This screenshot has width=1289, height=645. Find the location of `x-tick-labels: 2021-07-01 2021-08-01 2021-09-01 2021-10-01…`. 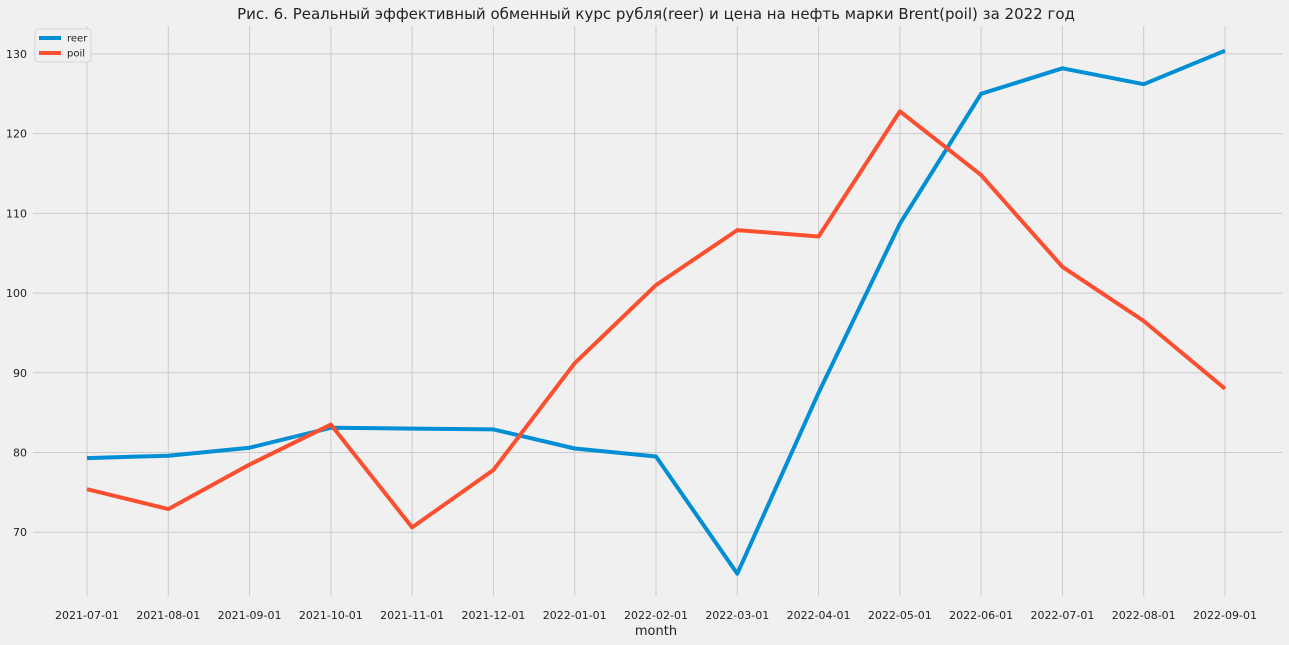

x-tick-labels: 2021-07-01 2021-08-01 2021-09-01 2021-10-01… is located at coordinates (656, 615).